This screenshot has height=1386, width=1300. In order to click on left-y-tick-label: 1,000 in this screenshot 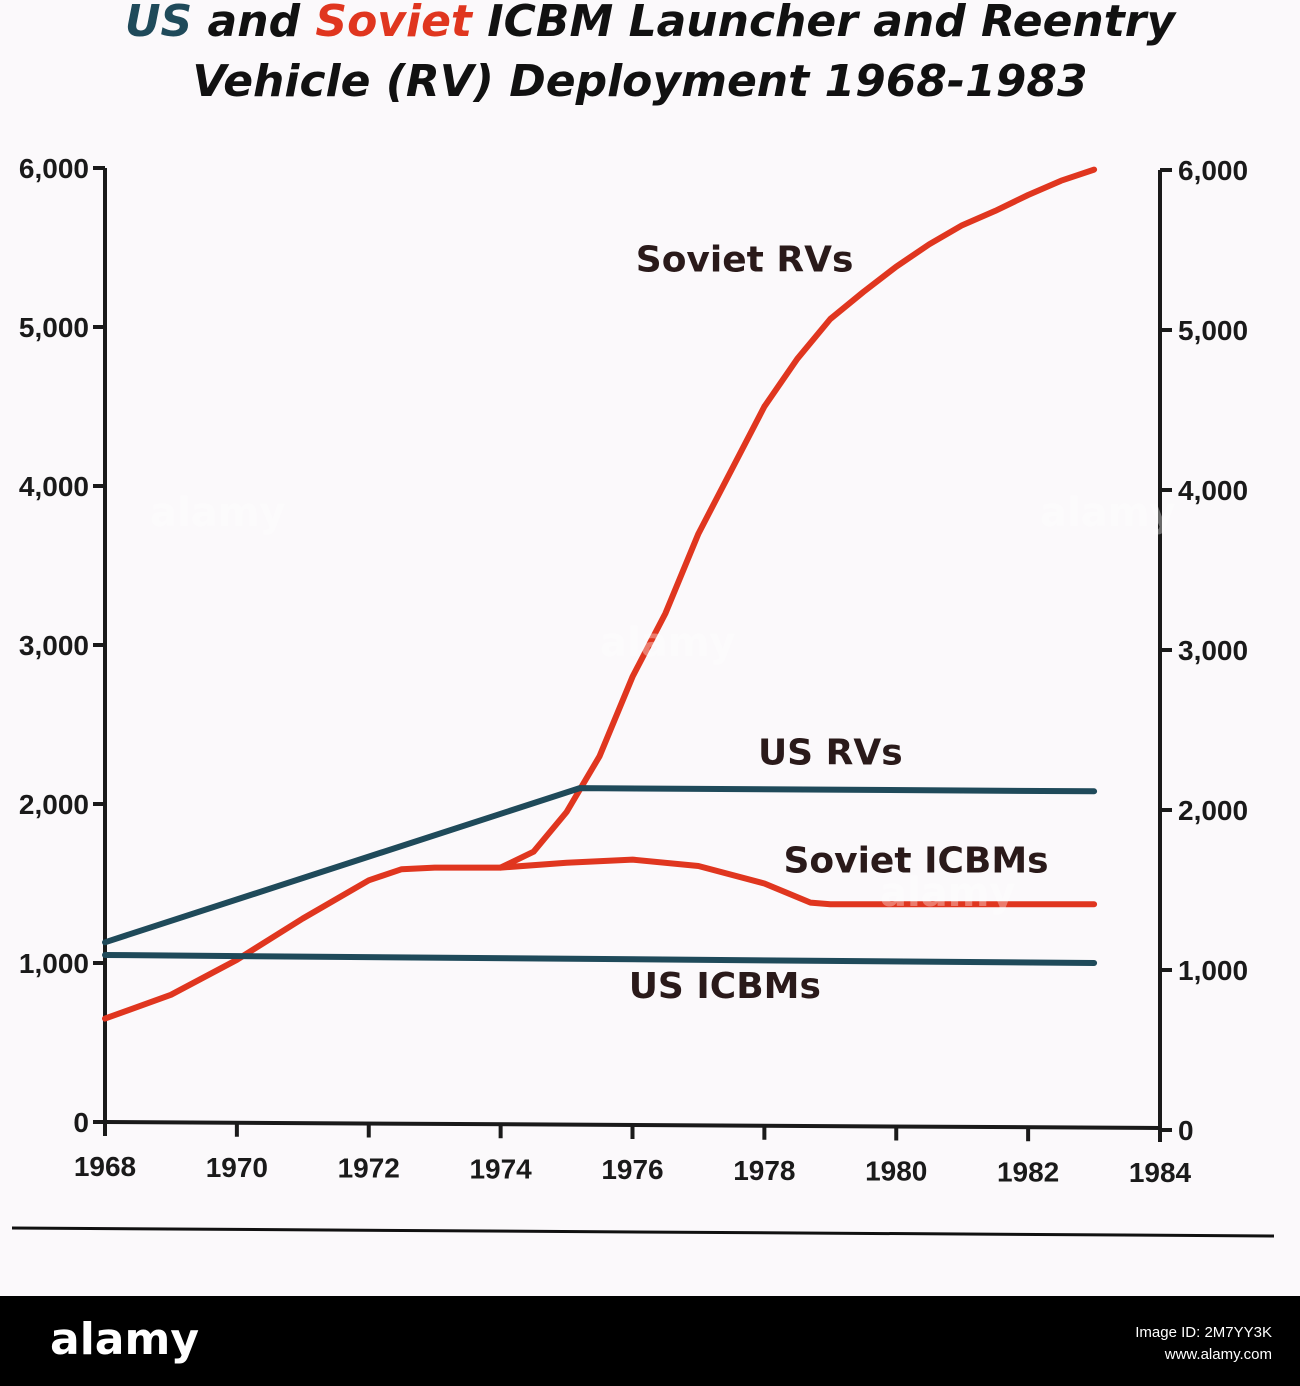, I will do `click(54, 963)`.